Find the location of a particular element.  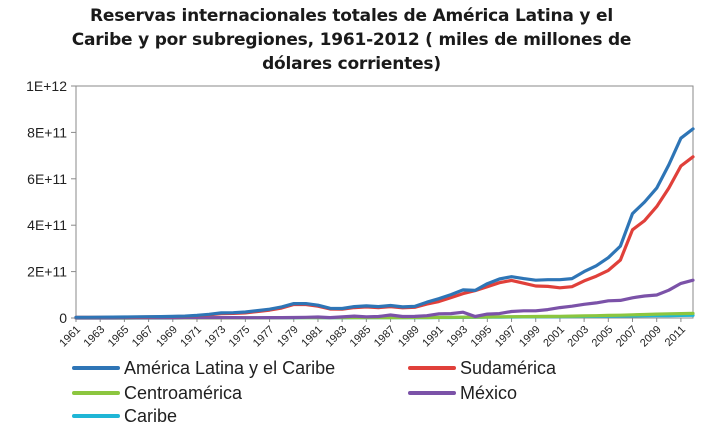

legend-label: Caribe is located at coordinates (151, 415).